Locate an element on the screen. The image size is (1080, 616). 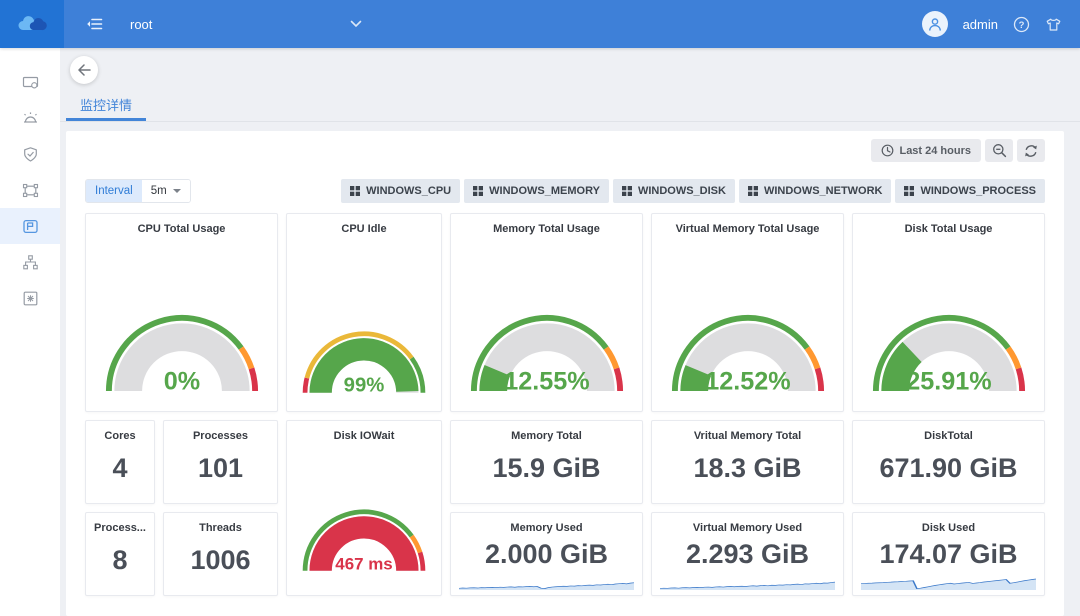
panel-title: Threads is located at coordinates (220, 528).